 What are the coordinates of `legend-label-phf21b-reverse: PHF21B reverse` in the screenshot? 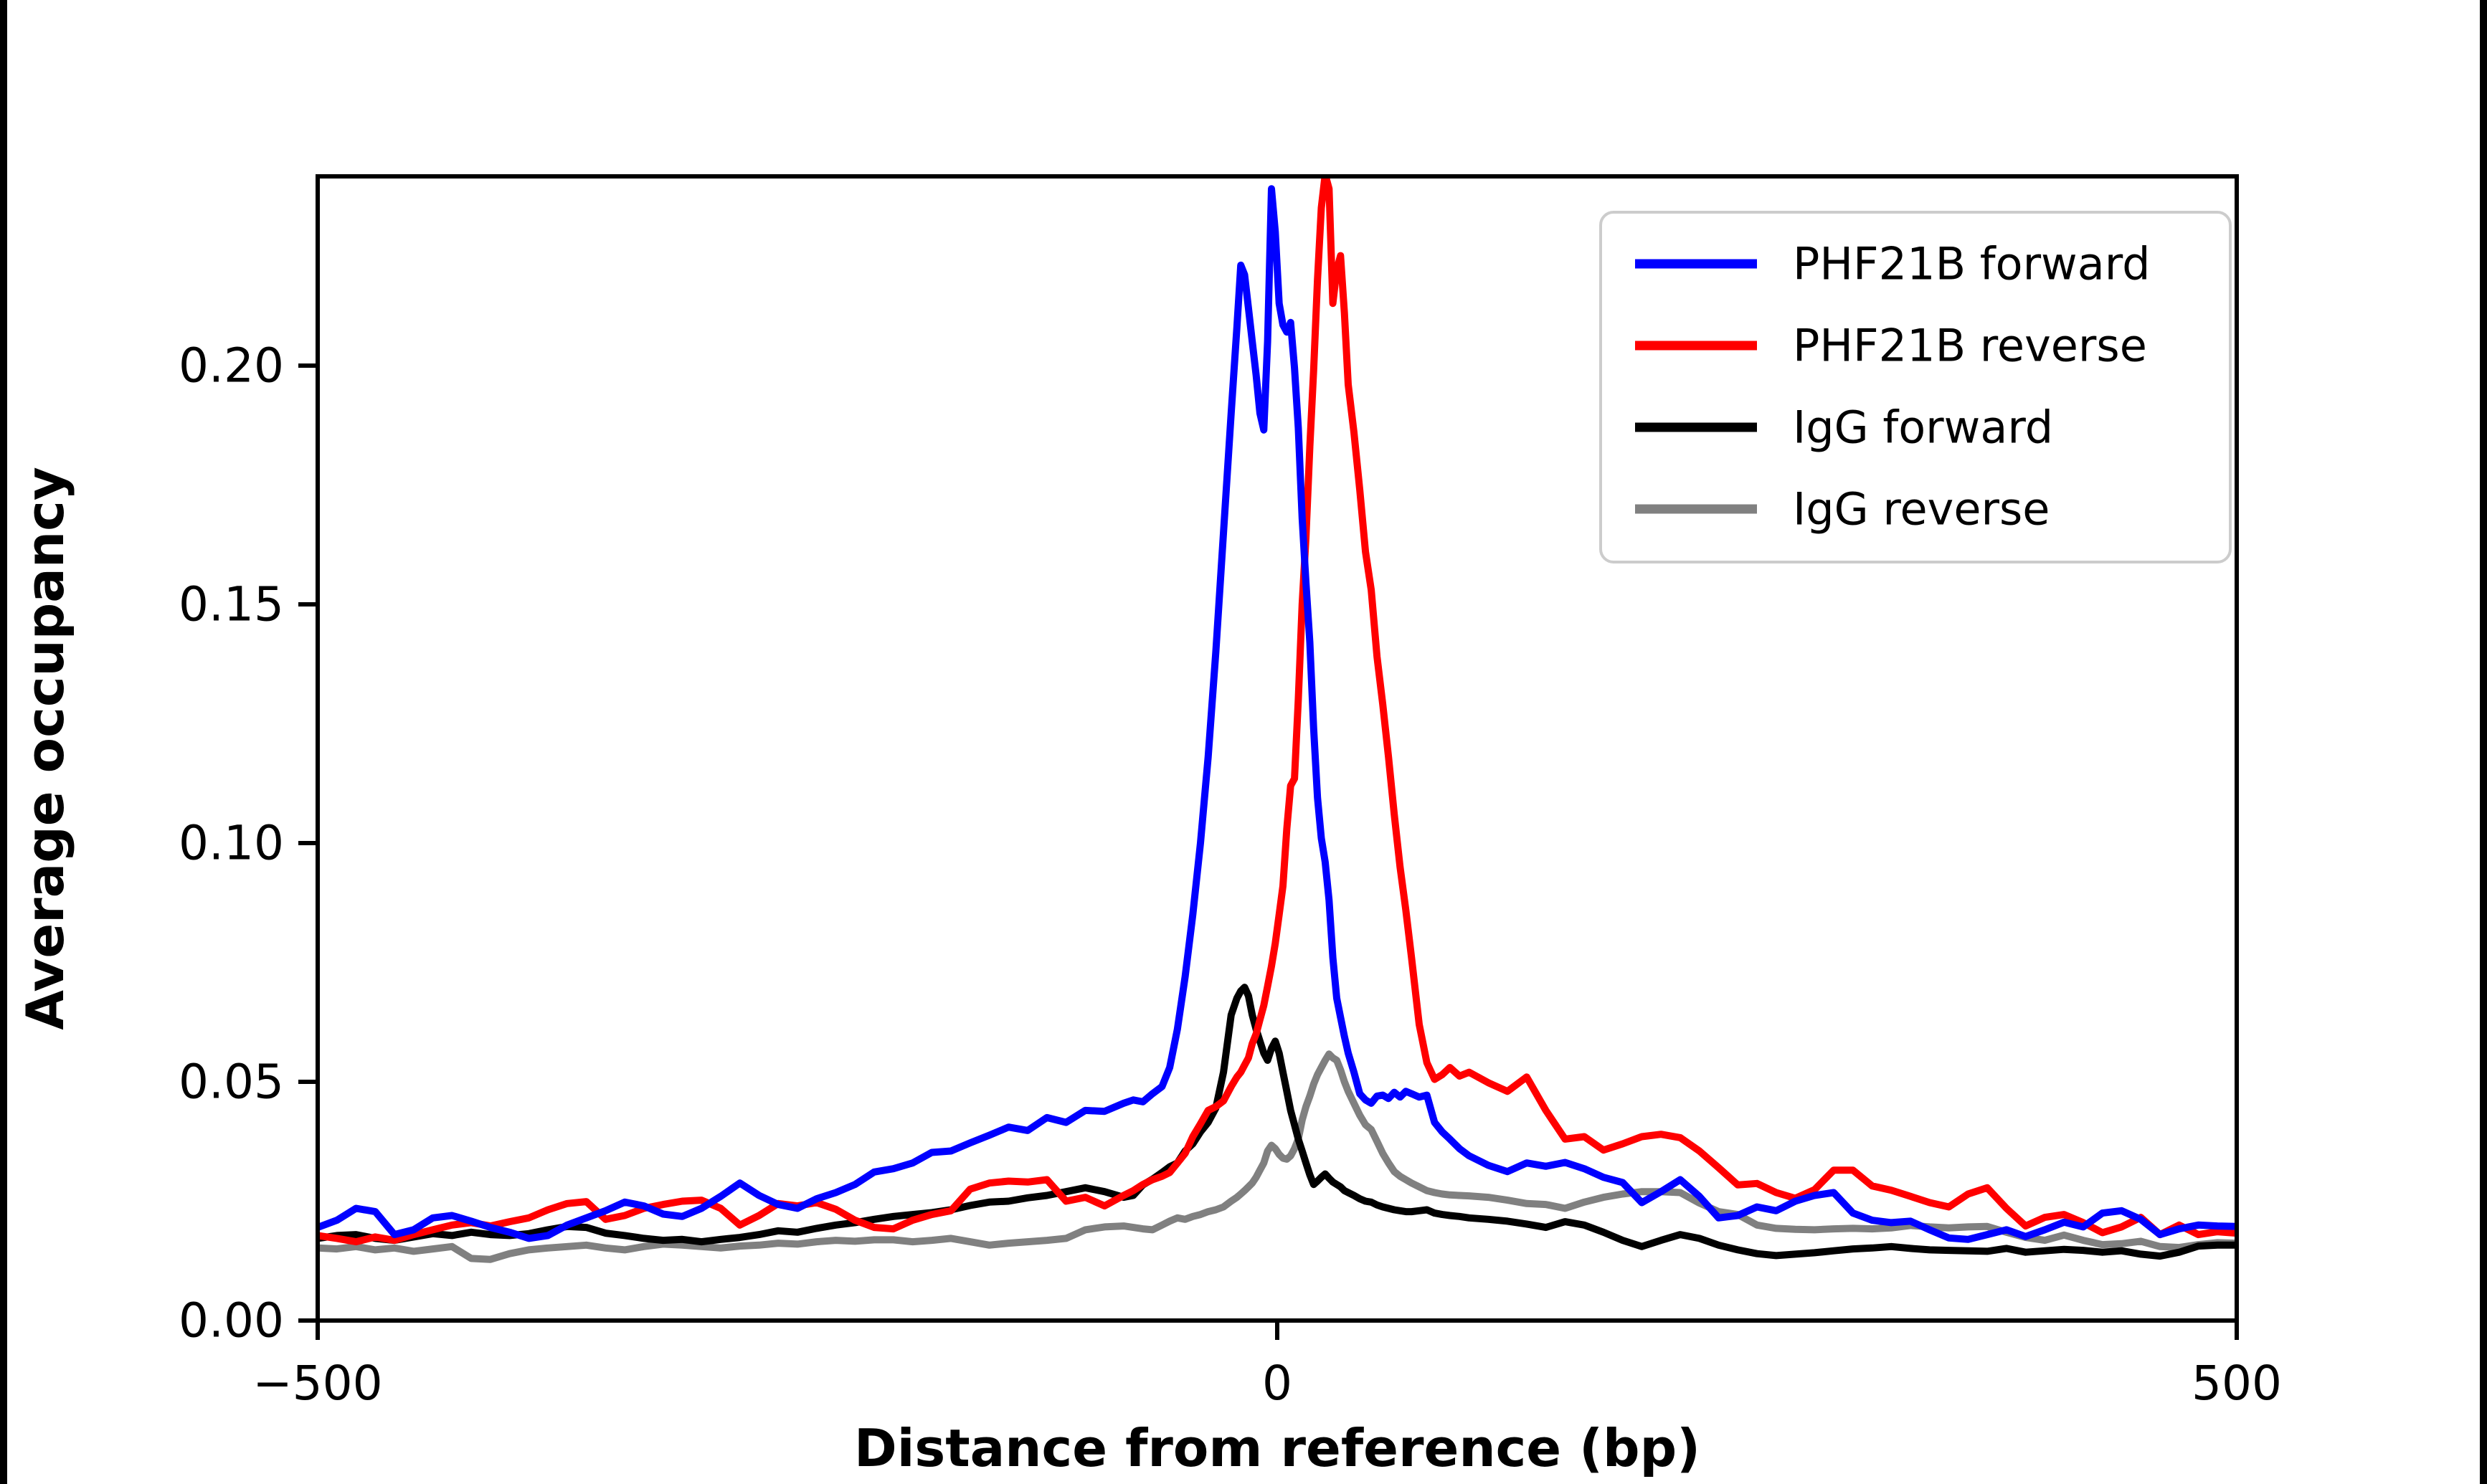 It's located at (1970, 346).